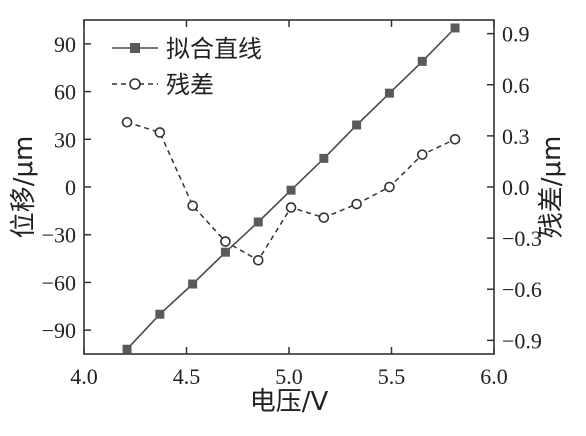  Describe the element at coordinates (522, 340) in the screenshot. I see `right-y-tick-label: −0.9` at that location.